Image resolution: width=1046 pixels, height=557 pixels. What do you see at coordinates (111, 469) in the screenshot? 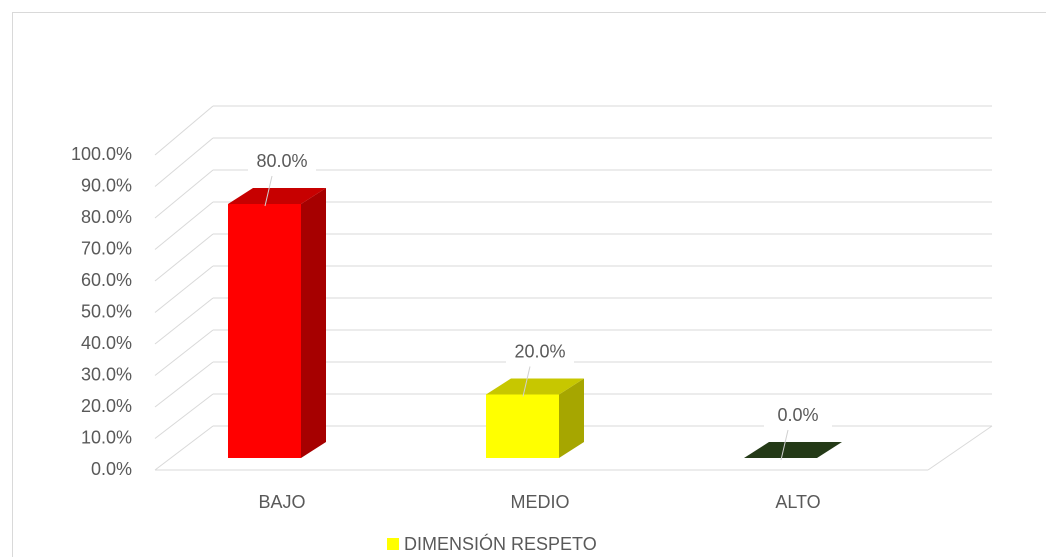
I see `y-tick-label: 0.0%` at bounding box center [111, 469].